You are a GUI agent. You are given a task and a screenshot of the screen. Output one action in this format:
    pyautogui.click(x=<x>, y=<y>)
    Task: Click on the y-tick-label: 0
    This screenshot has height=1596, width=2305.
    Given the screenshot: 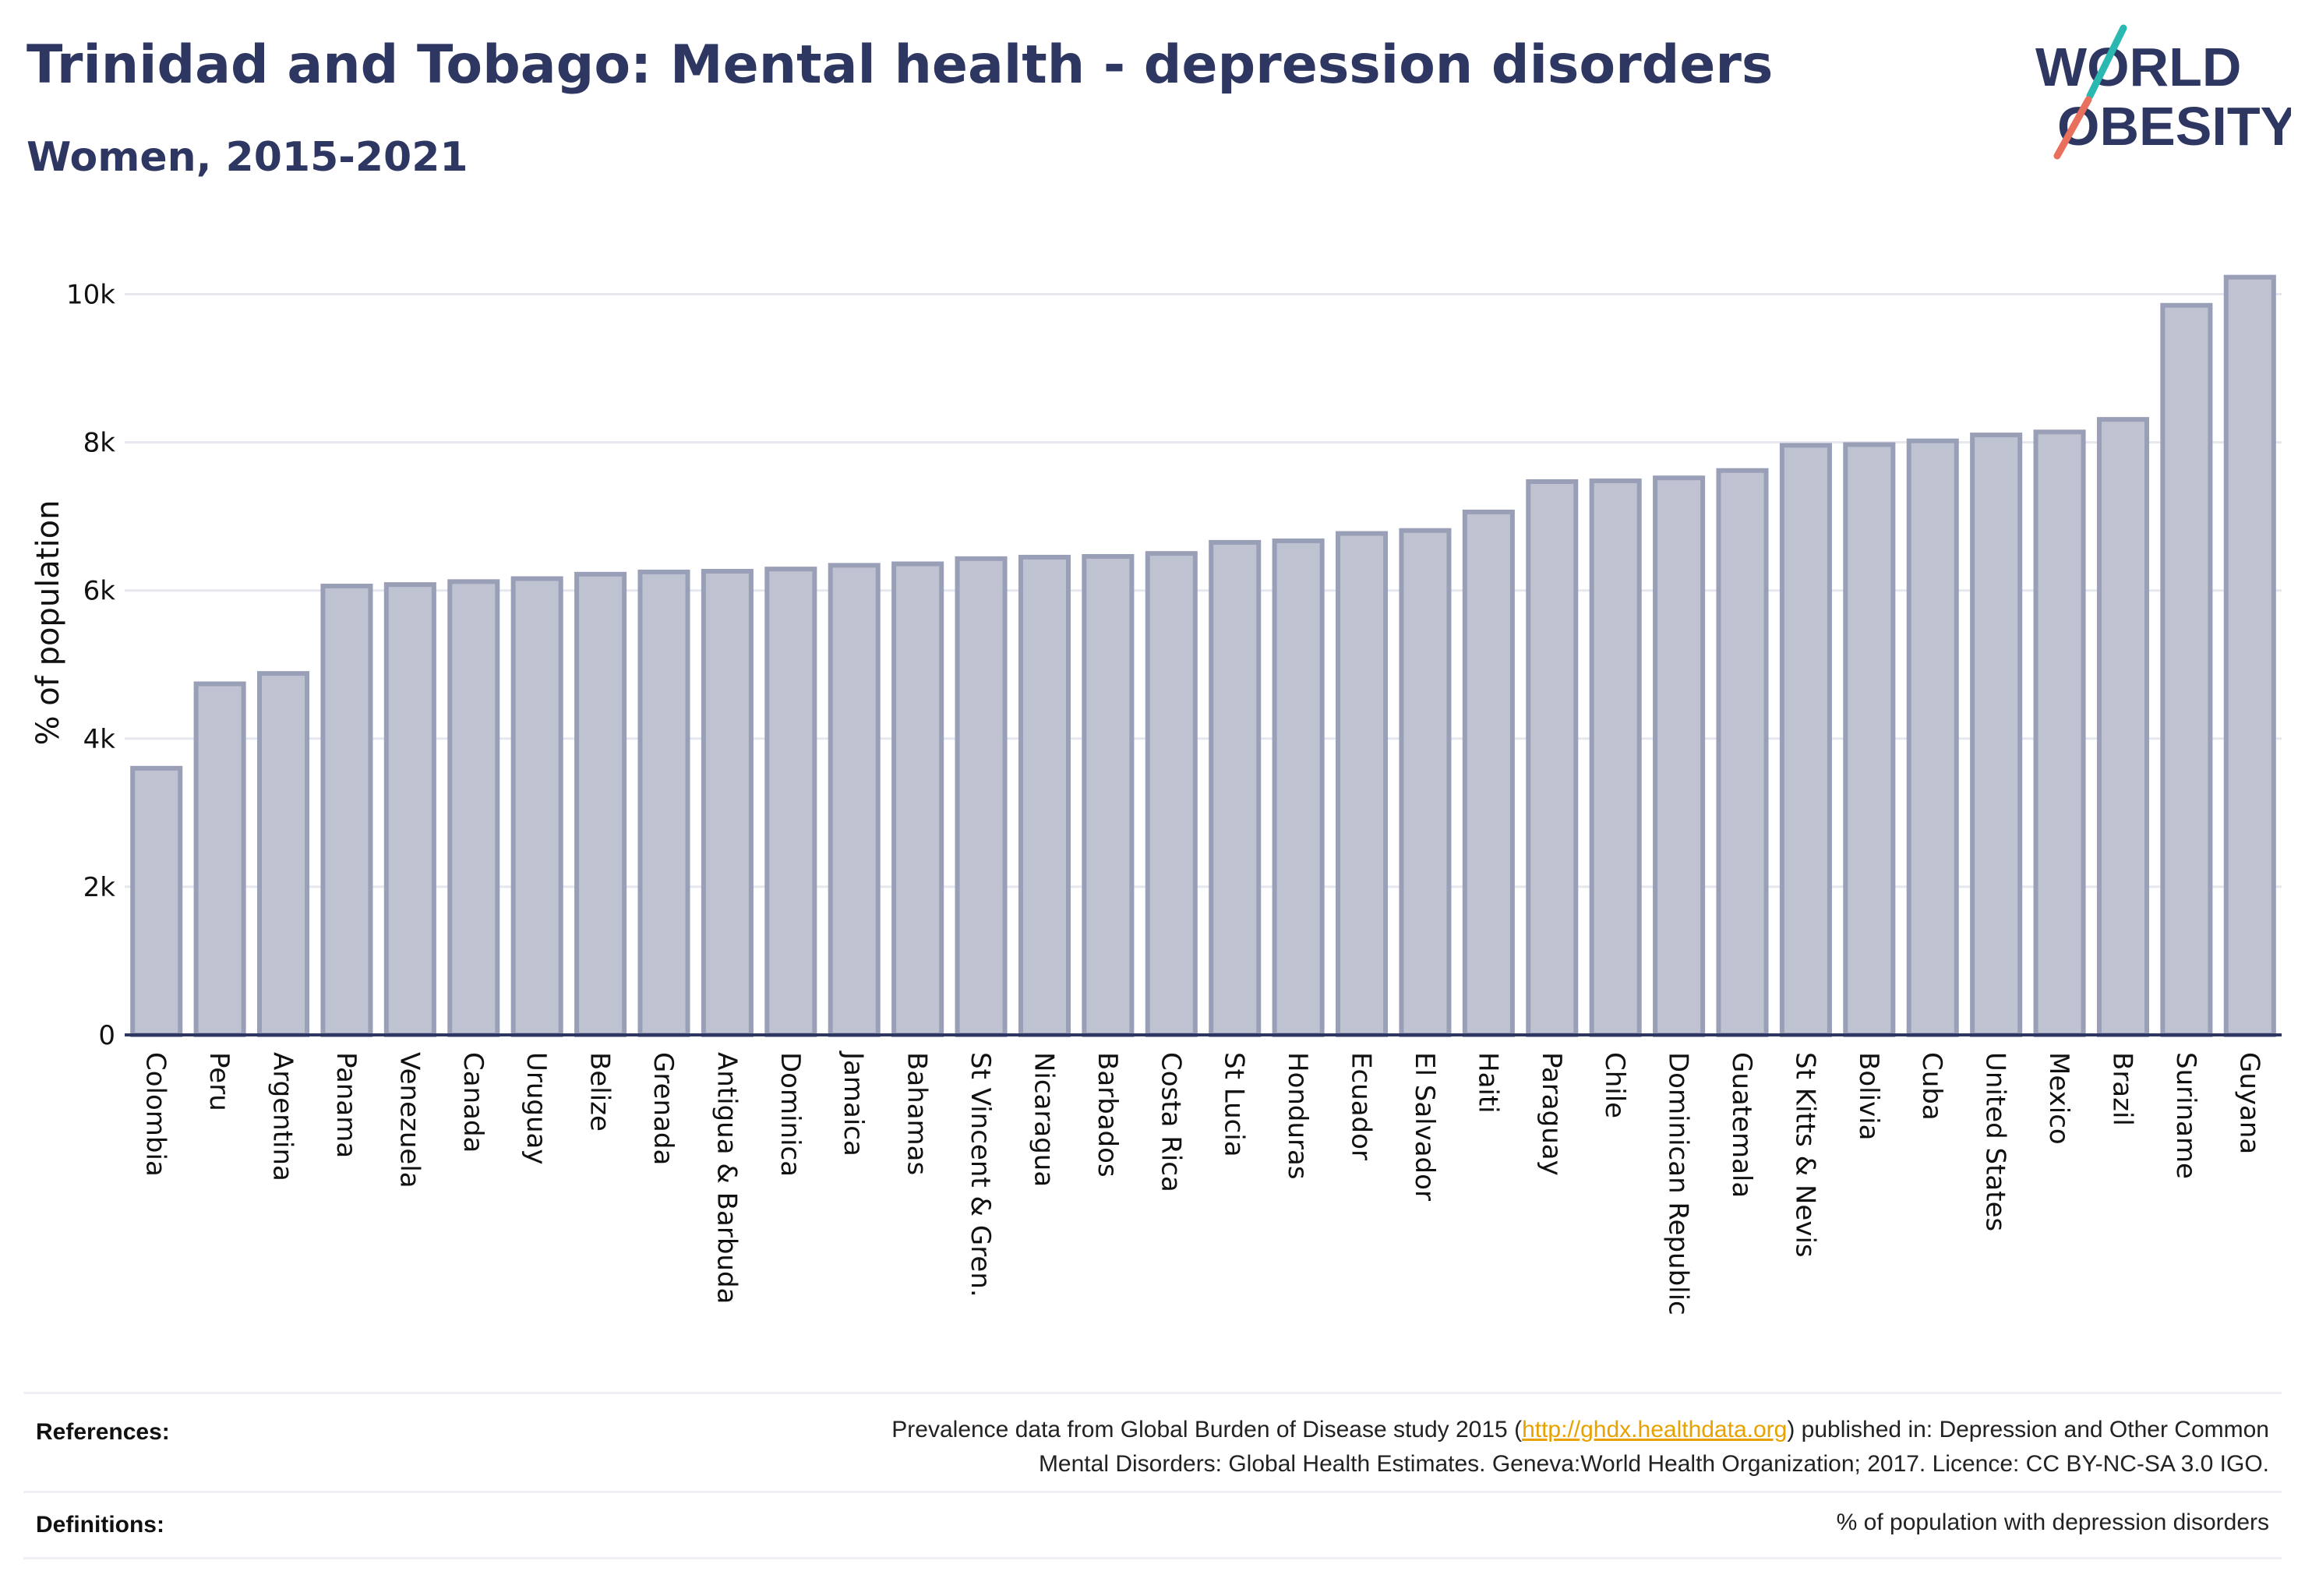 What is the action you would take?
    pyautogui.click(x=106, y=1035)
    